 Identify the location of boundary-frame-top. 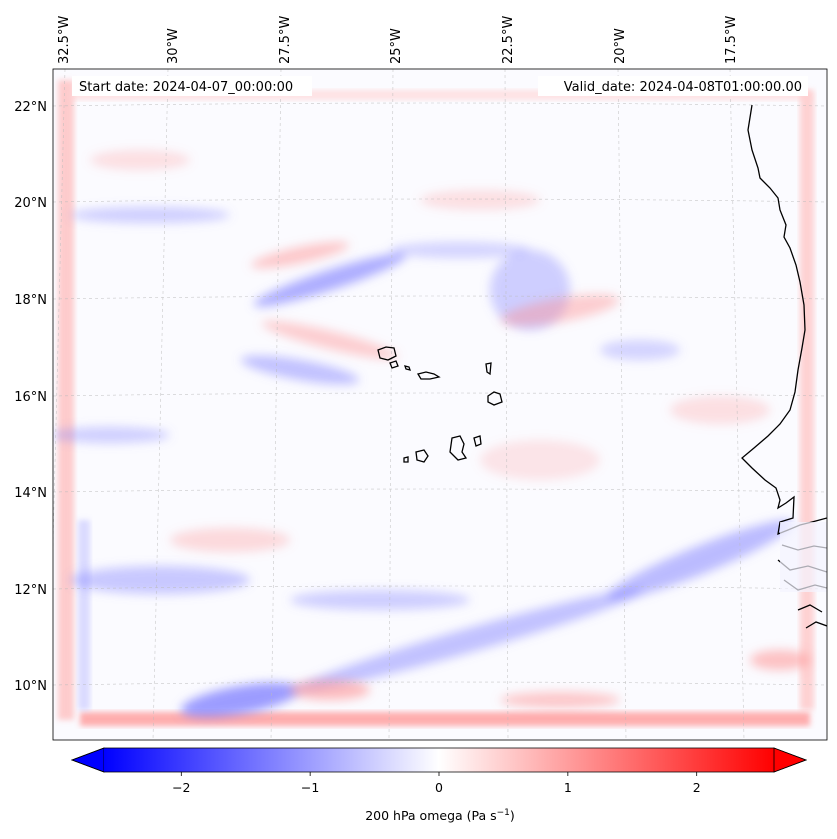
(440, 95).